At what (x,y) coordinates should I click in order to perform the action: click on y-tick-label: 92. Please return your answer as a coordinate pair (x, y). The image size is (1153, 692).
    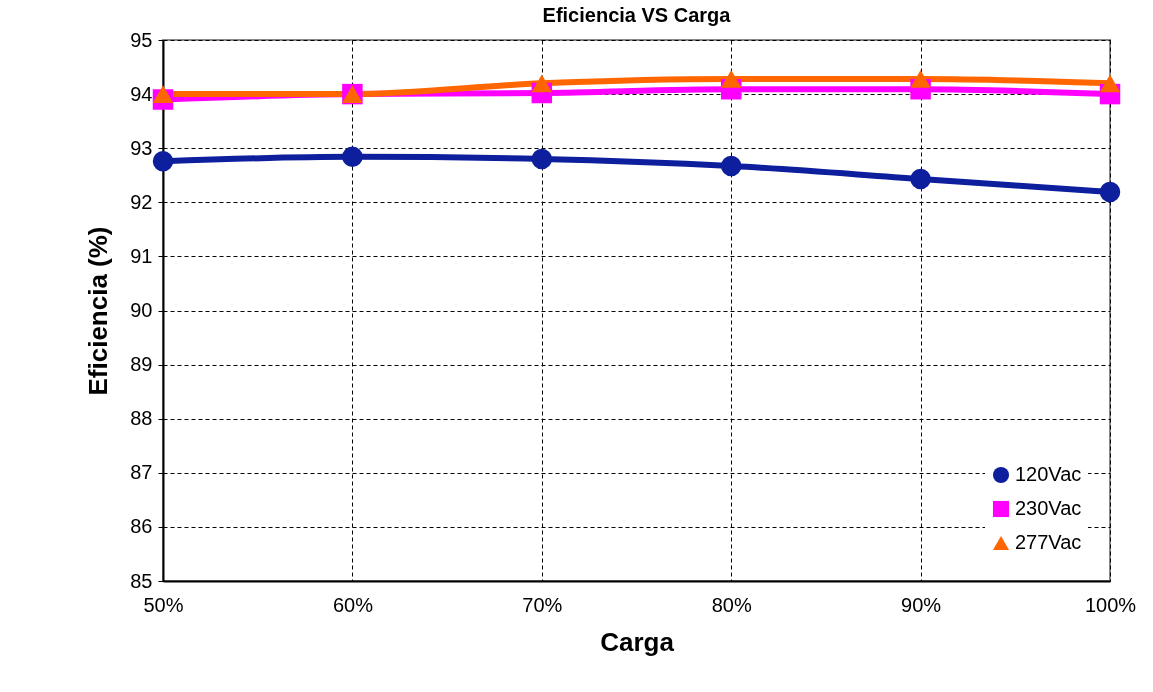
    Looking at the image, I should click on (141, 201).